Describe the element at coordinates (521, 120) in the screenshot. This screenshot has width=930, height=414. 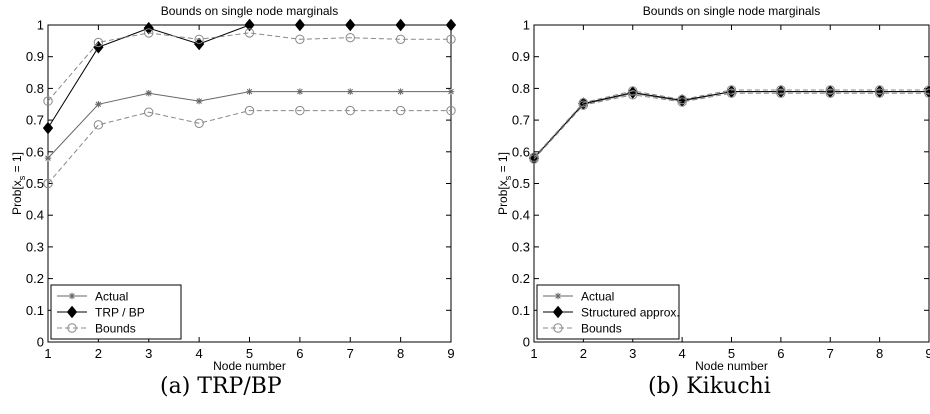
I see `y-tick-label: 0.7` at that location.